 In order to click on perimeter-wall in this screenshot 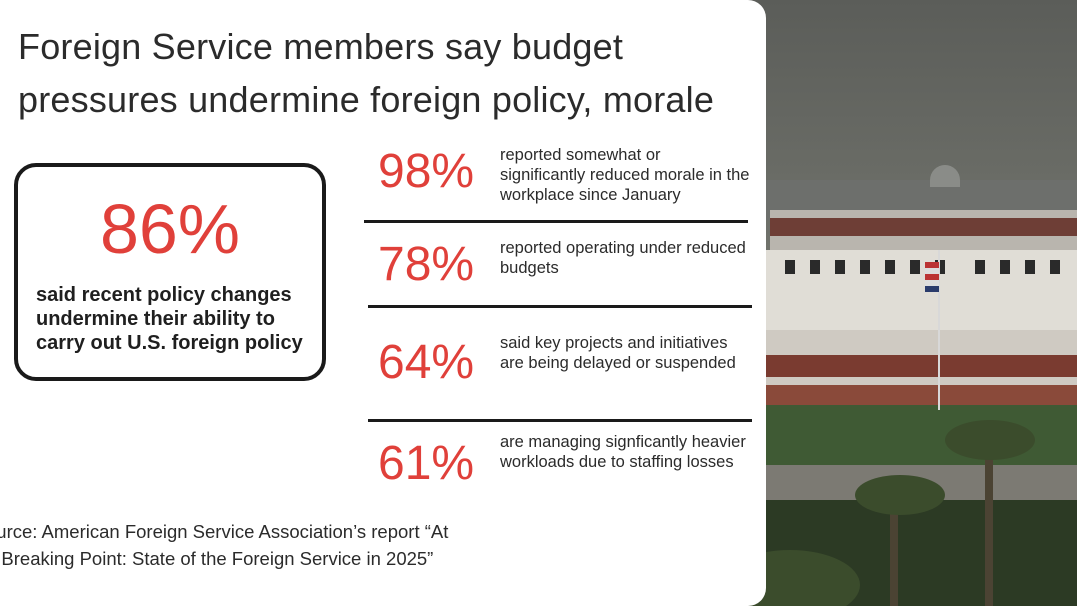, I will do `click(921, 396)`.